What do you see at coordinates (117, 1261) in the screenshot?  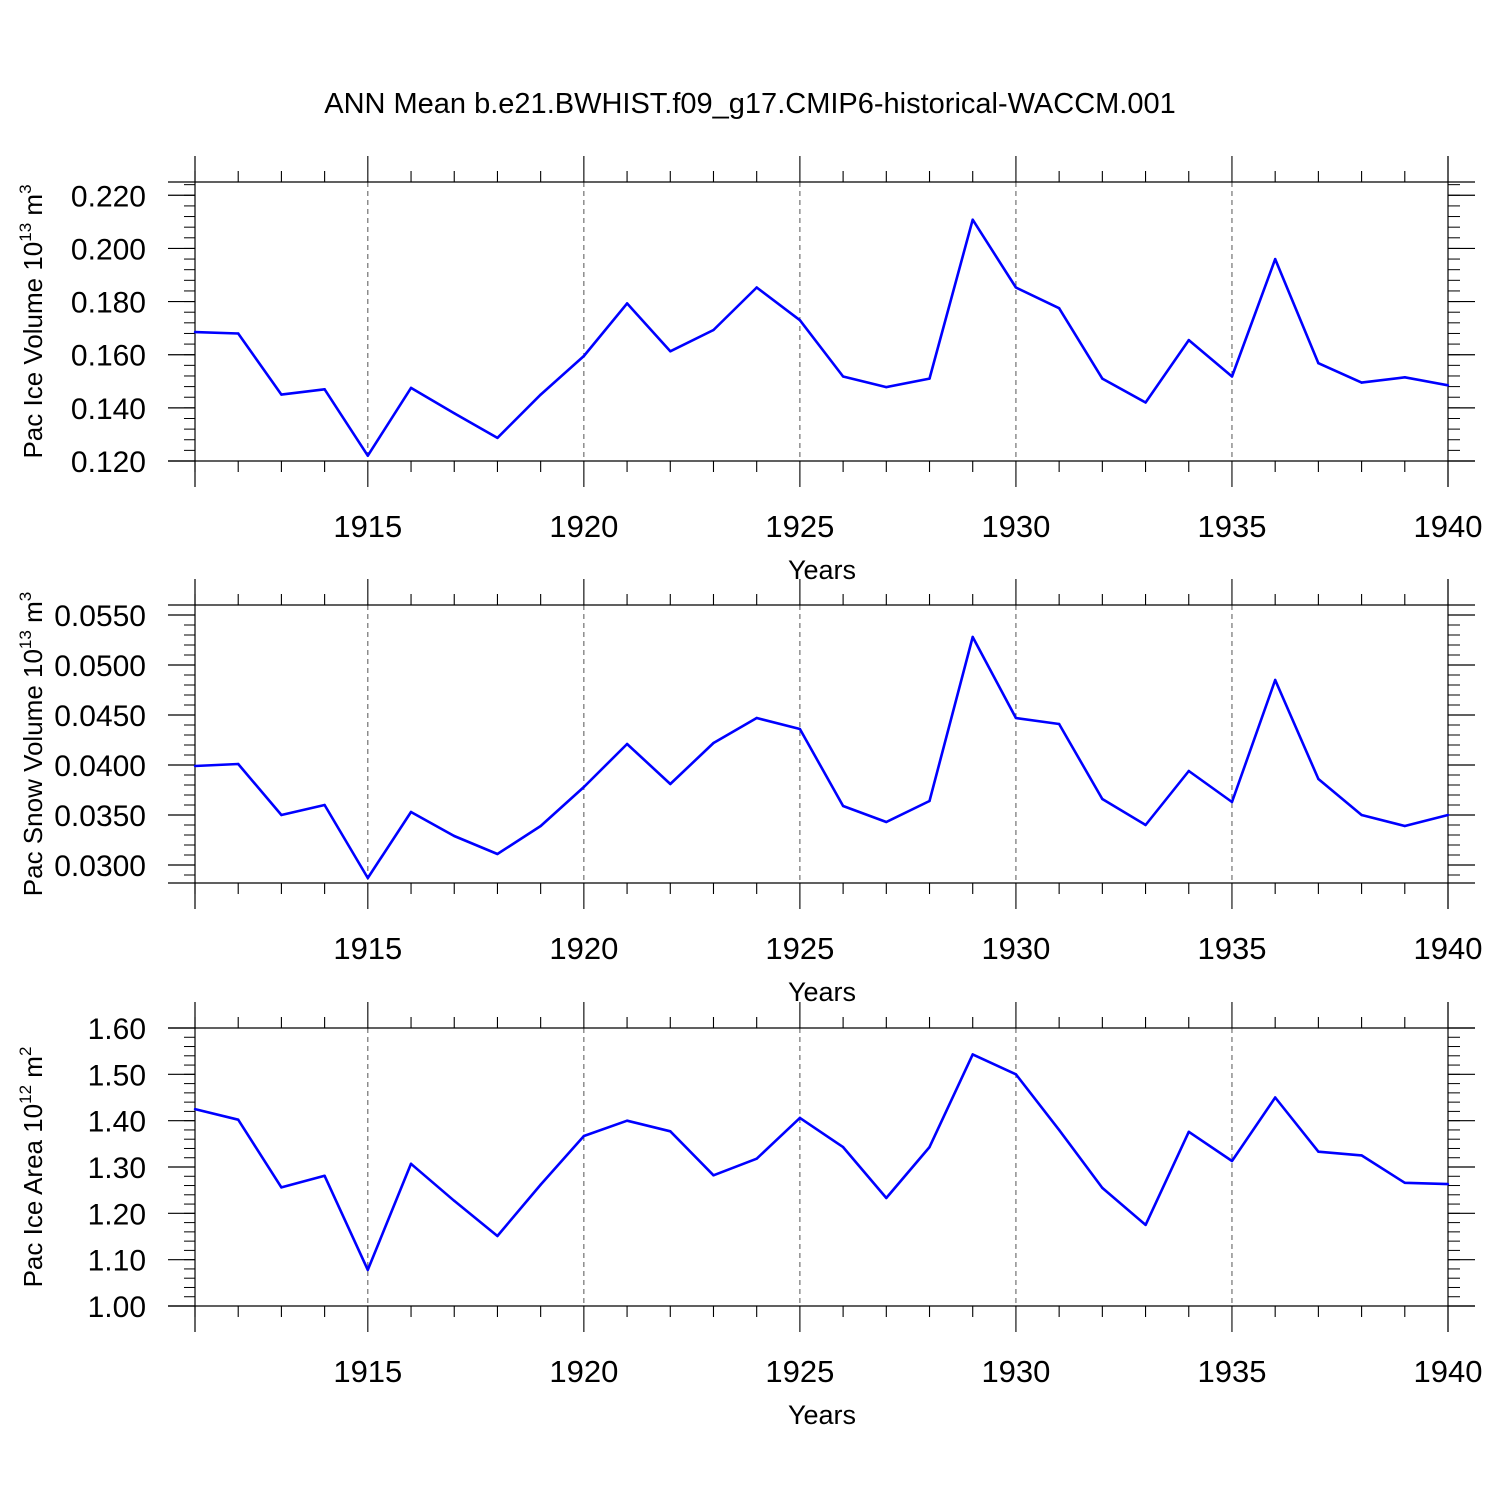 I see `y-tick-label: 1.10` at bounding box center [117, 1261].